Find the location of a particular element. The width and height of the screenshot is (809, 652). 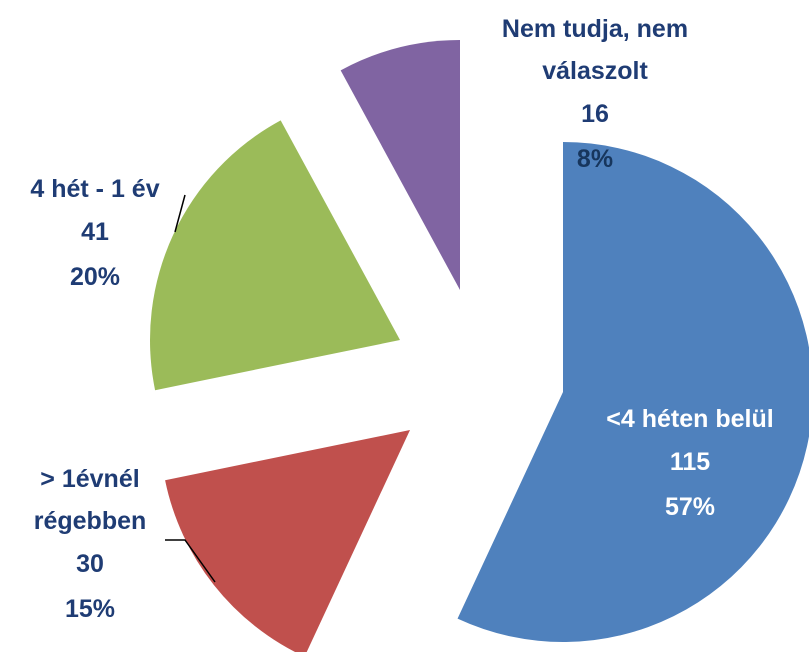

label-value: 41 is located at coordinates (95, 232).